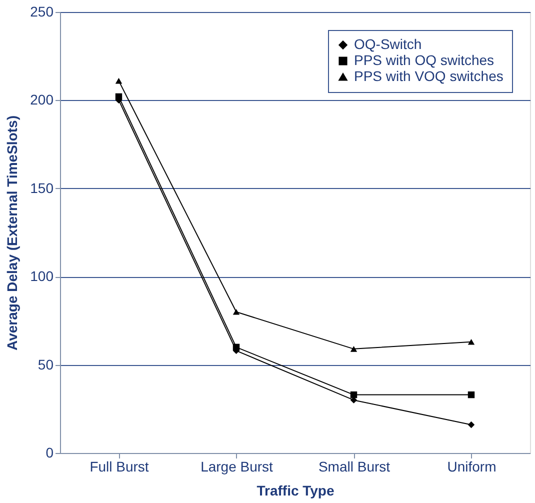 This screenshot has width=535, height=503. I want to click on x-axis-title: Traffic Type, so click(295, 490).